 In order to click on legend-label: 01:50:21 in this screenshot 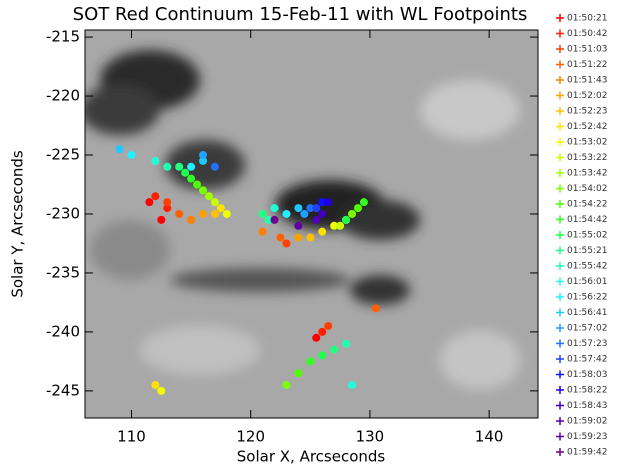, I will do `click(587, 19)`.